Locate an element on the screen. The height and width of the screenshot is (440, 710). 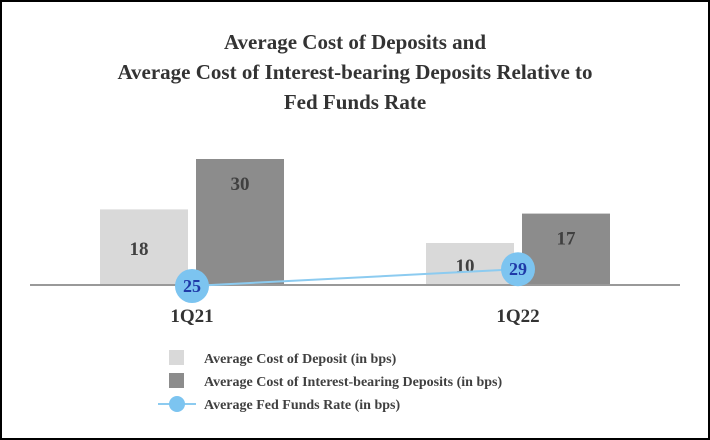
x-tick-label-1q21: 1Q21 is located at coordinates (191, 316).